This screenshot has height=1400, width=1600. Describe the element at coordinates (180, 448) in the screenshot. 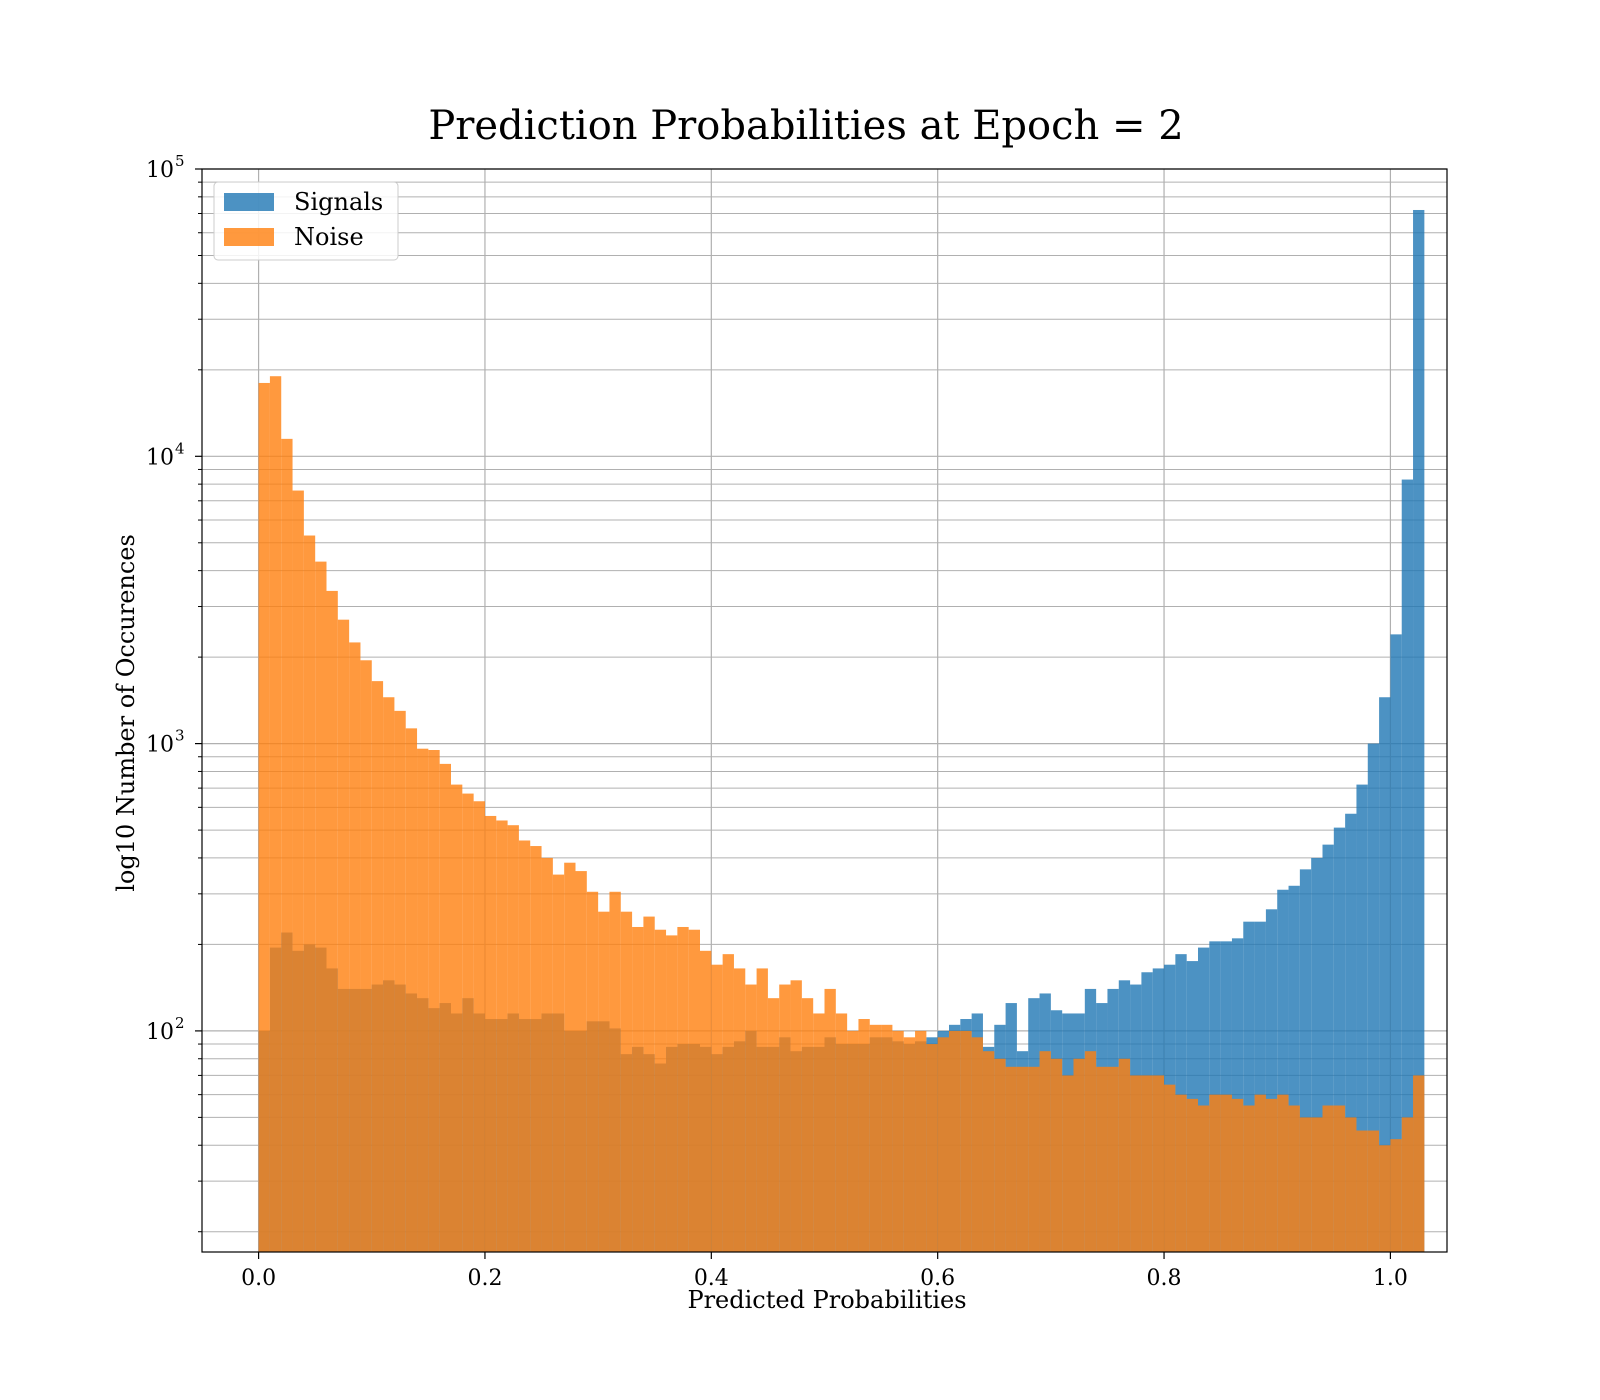

I see `y-tick-exponent: 4` at that location.